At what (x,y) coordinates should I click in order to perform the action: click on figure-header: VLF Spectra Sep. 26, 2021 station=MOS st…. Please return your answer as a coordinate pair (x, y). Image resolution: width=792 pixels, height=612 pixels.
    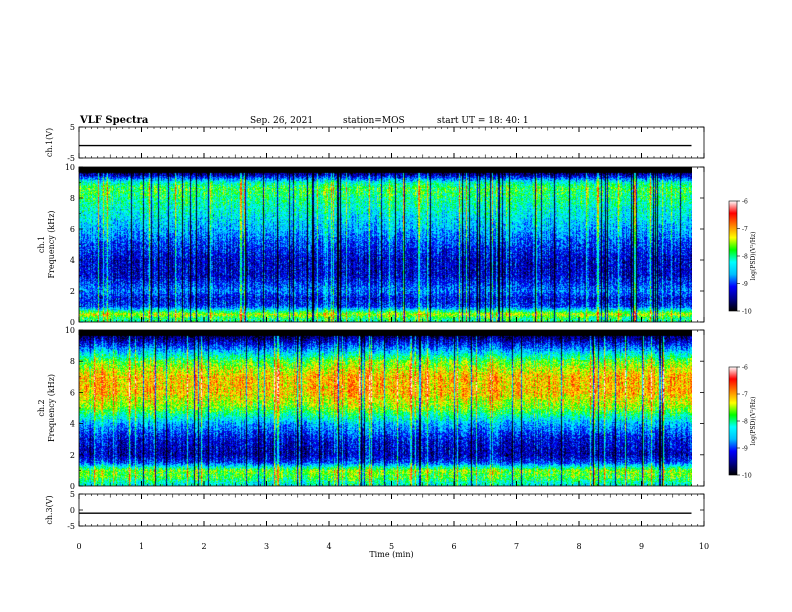
    Looking at the image, I should click on (304, 120).